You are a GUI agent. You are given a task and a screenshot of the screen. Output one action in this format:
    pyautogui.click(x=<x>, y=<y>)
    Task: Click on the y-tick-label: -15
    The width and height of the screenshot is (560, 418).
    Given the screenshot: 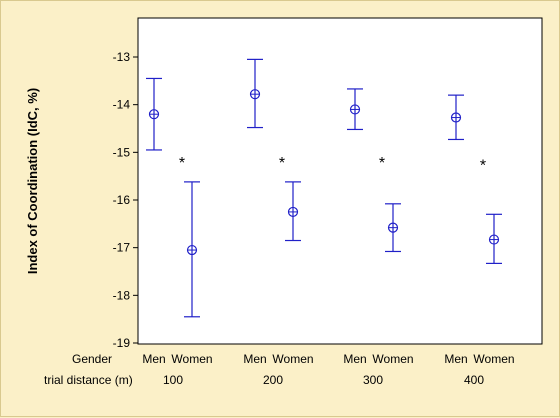 What is the action you would take?
    pyautogui.click(x=122, y=152)
    